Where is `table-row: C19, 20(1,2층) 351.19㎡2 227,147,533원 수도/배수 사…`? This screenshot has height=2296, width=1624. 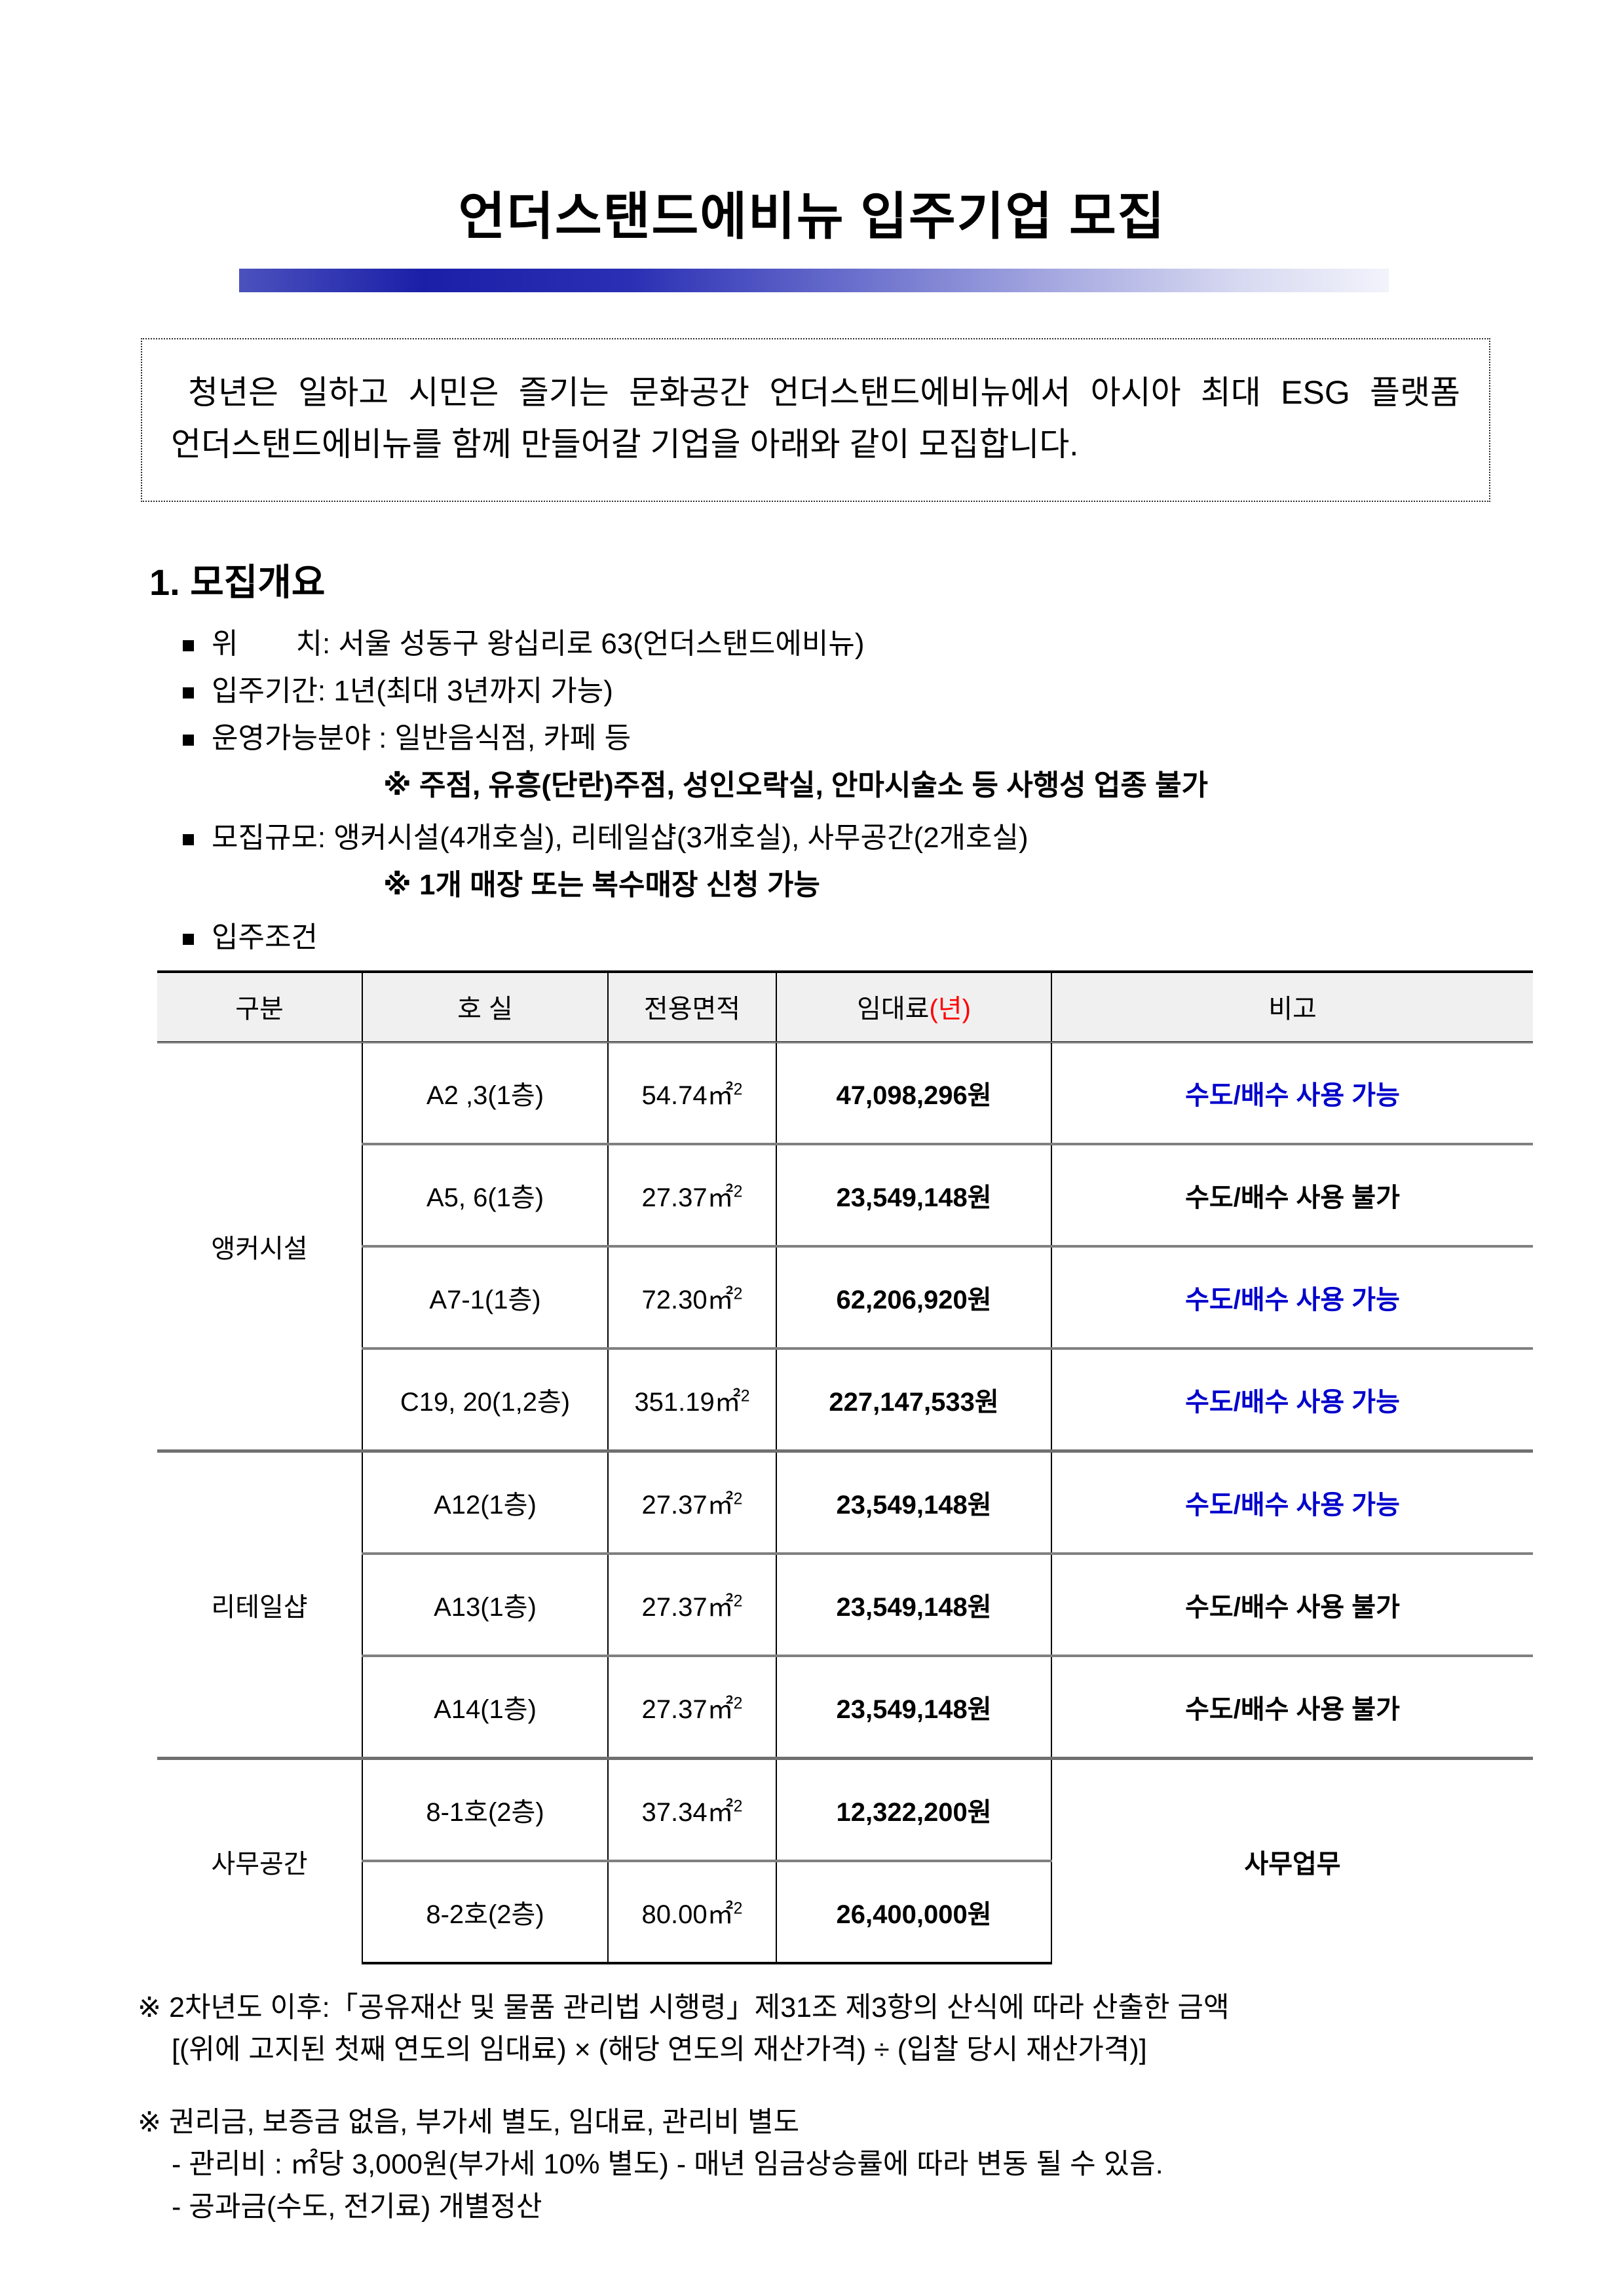 table-row: C19, 20(1,2층) 351.19㎡2 227,147,533원 수도/배수 사… is located at coordinates (845, 1399).